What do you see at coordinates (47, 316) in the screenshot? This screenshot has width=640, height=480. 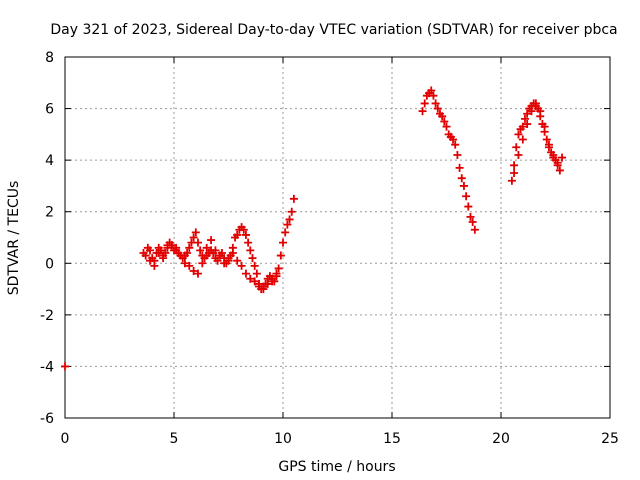 I see `y-tick-label: -2` at bounding box center [47, 316].